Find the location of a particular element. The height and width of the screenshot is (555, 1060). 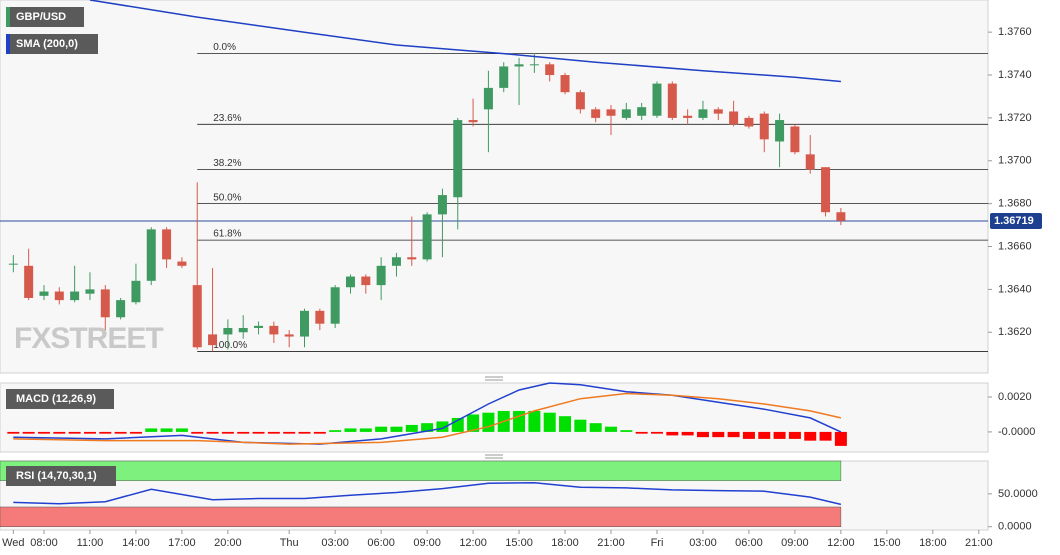

legend-box is located at coordinates (60, 399).